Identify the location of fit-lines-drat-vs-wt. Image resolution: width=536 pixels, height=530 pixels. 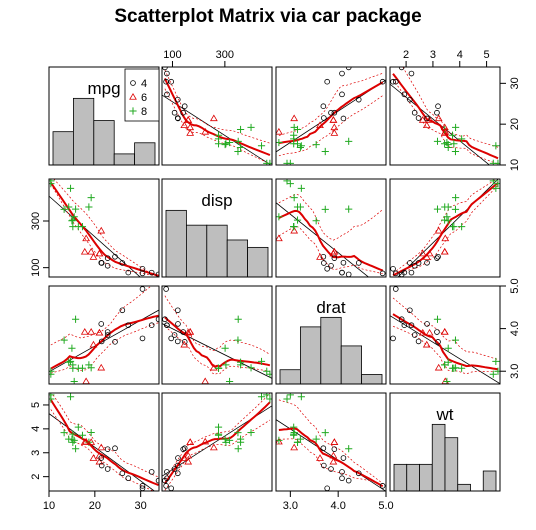
(445, 340).